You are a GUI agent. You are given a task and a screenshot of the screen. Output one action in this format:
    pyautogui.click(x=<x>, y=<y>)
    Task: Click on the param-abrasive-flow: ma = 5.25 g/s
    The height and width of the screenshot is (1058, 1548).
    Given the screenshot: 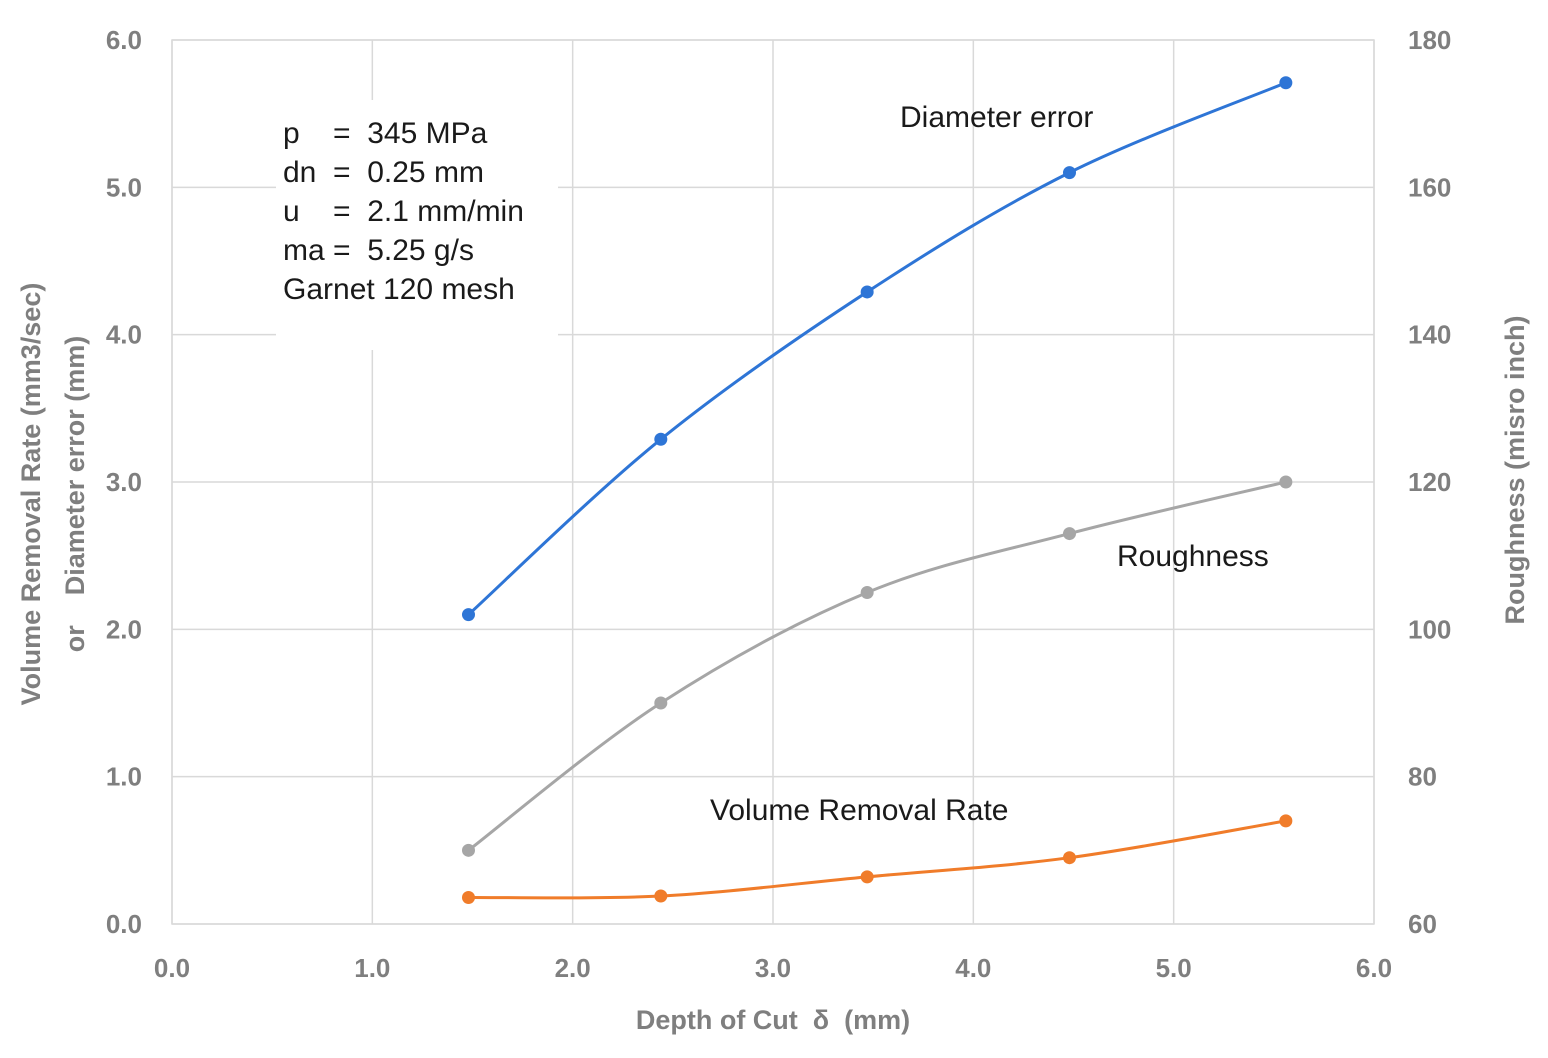 What is the action you would take?
    pyautogui.click(x=378, y=250)
    